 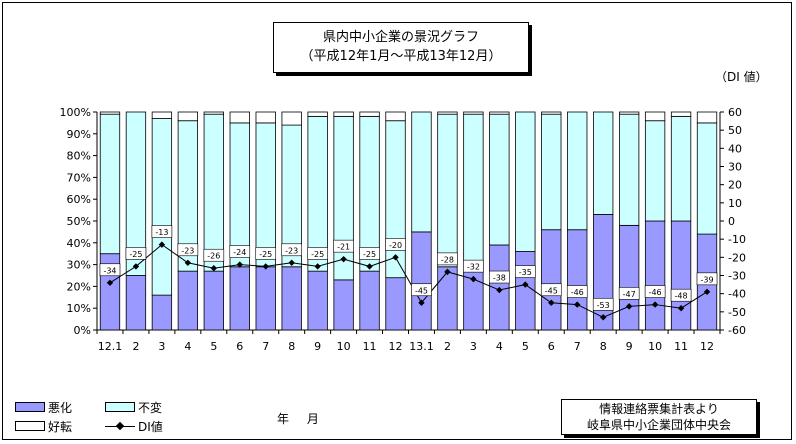 I want to click on legend-item-di: DI値, so click(x=134, y=426).